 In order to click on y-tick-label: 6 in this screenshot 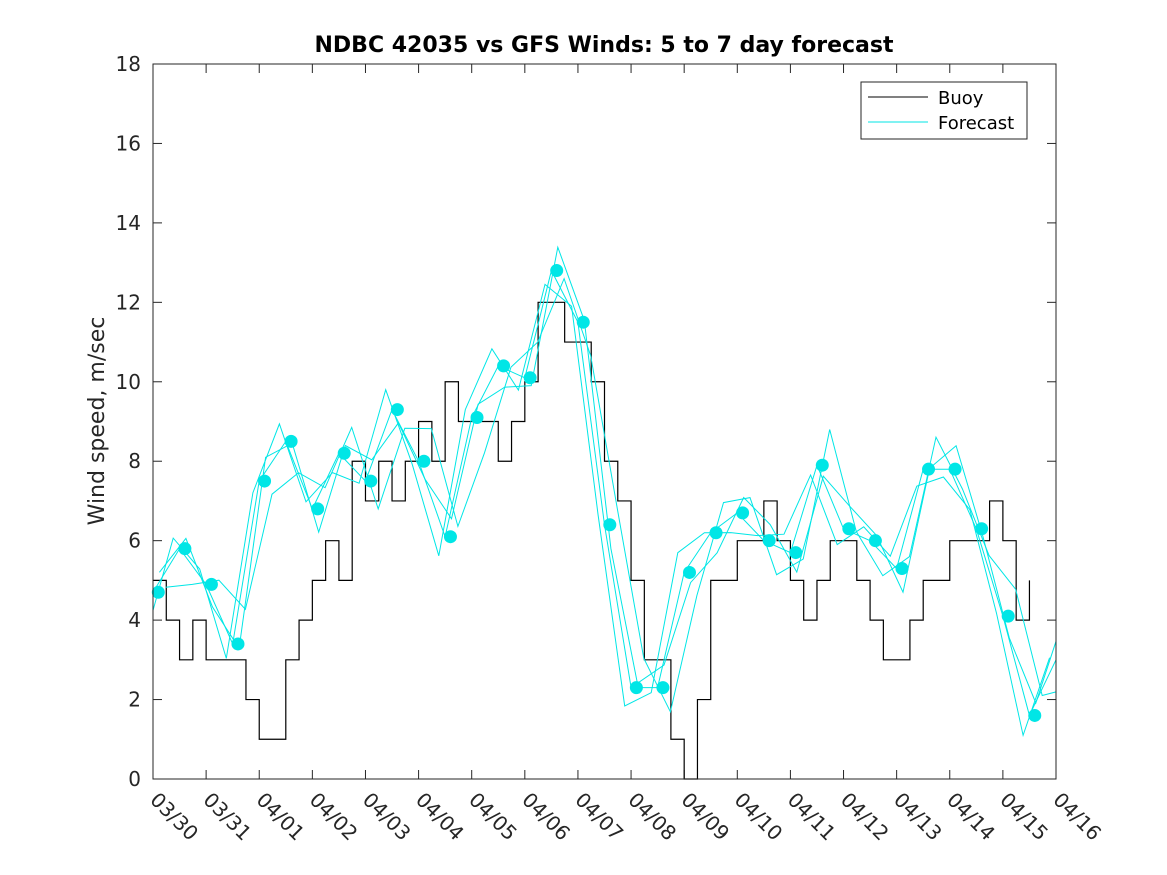, I will do `click(134, 541)`.